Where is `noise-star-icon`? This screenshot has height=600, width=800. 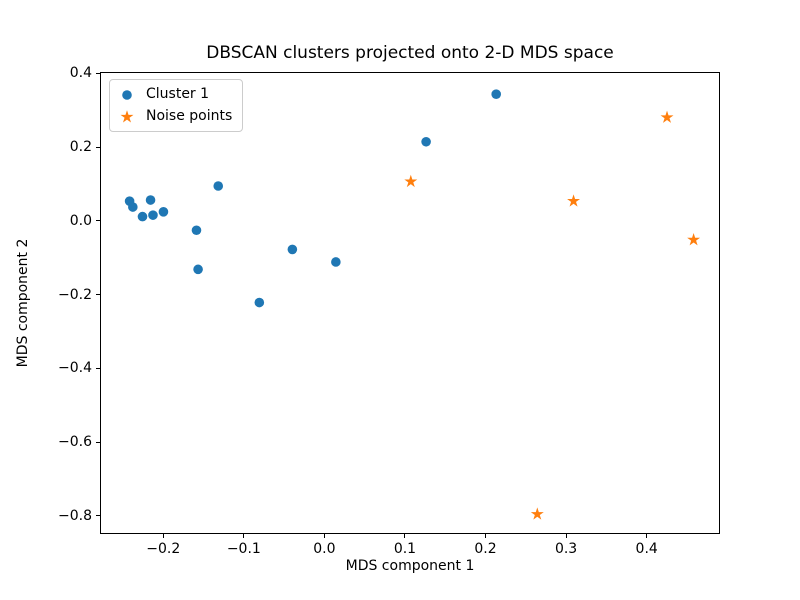
noise-star-icon is located at coordinates (127, 115).